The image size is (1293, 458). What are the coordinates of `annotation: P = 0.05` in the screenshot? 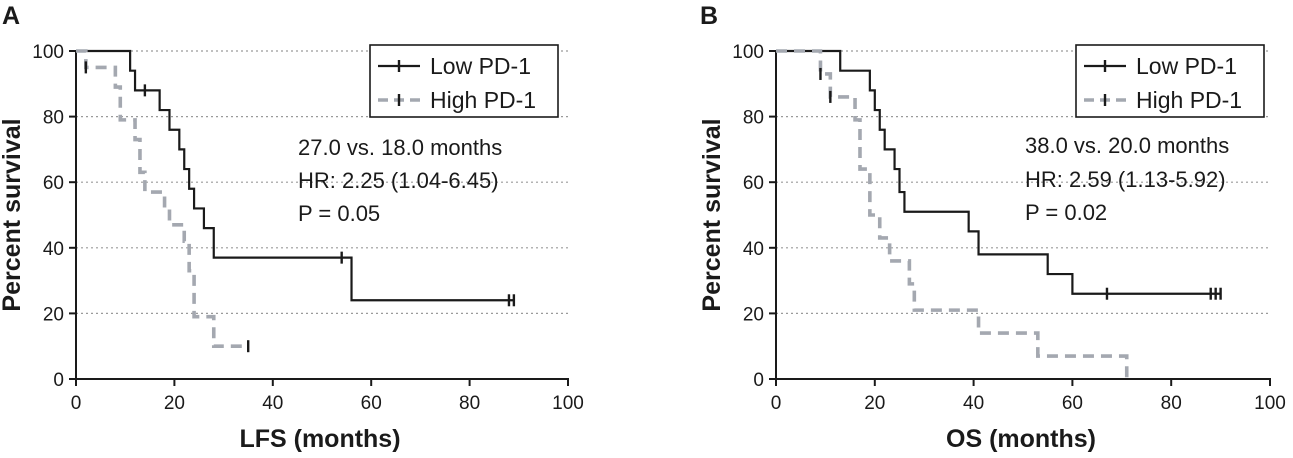 It's located at (339, 213).